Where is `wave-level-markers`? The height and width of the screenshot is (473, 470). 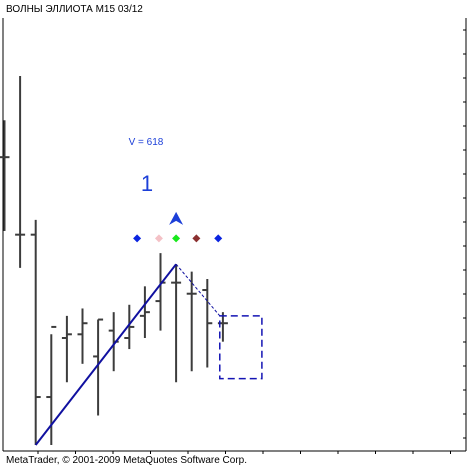 wave-level-markers is located at coordinates (178, 238).